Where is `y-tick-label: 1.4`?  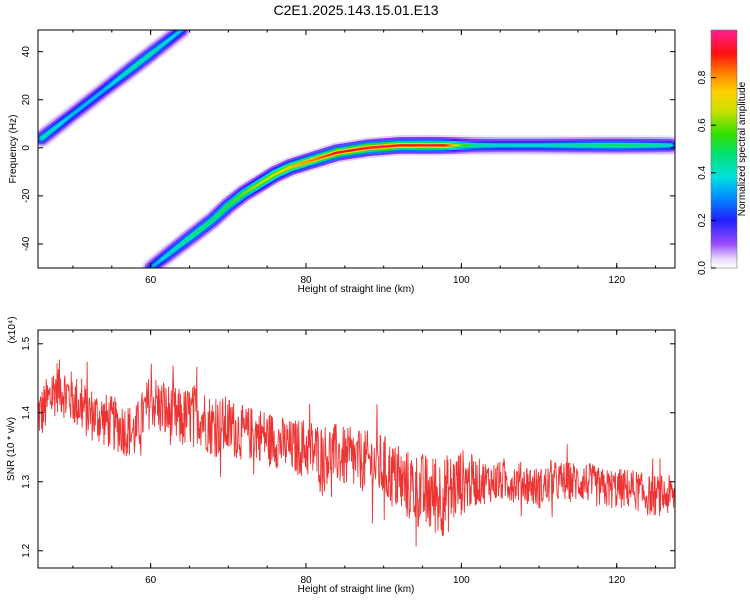
y-tick-label: 1.4 is located at coordinates (26, 412).